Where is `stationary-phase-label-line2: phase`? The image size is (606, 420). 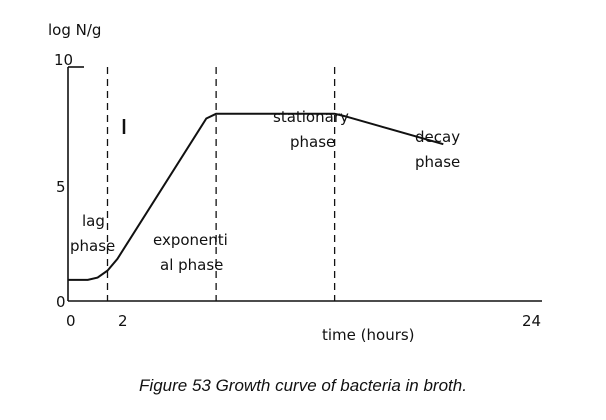 stationary-phase-label-line2: phase is located at coordinates (312, 142).